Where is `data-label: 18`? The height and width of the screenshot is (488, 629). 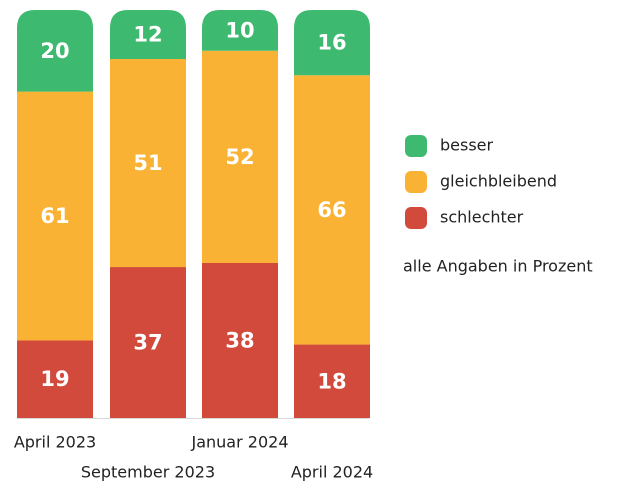 data-label: 18 is located at coordinates (331, 381).